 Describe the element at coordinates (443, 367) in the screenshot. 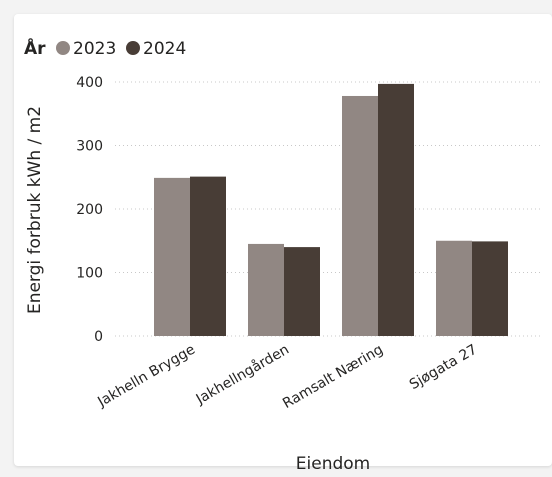

I see `x-tick-label: Sjøgata 27` at that location.